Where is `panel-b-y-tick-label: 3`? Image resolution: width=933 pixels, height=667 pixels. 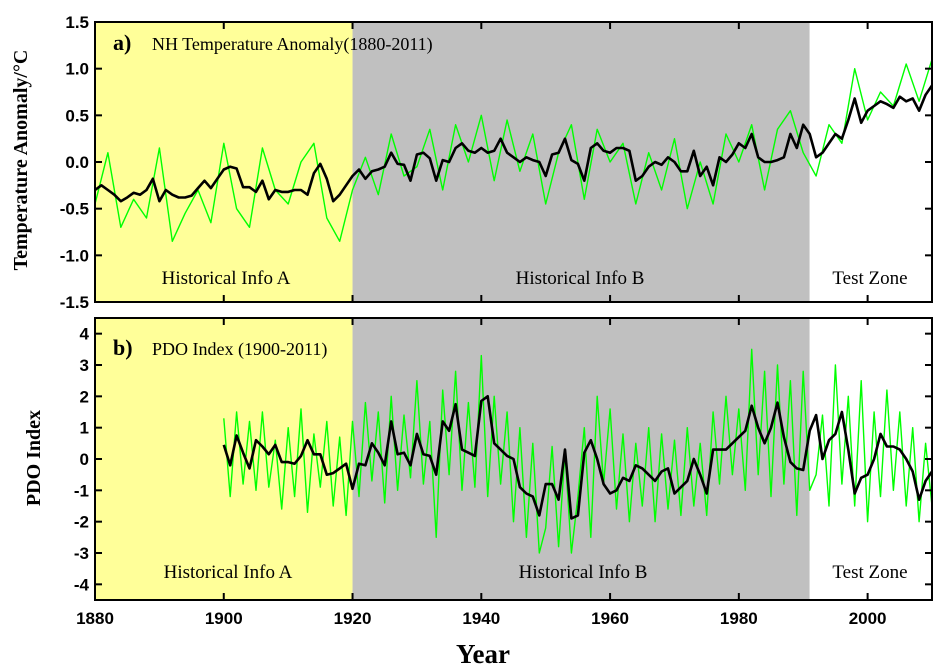 panel-b-y-tick-label: 3 is located at coordinates (84, 365).